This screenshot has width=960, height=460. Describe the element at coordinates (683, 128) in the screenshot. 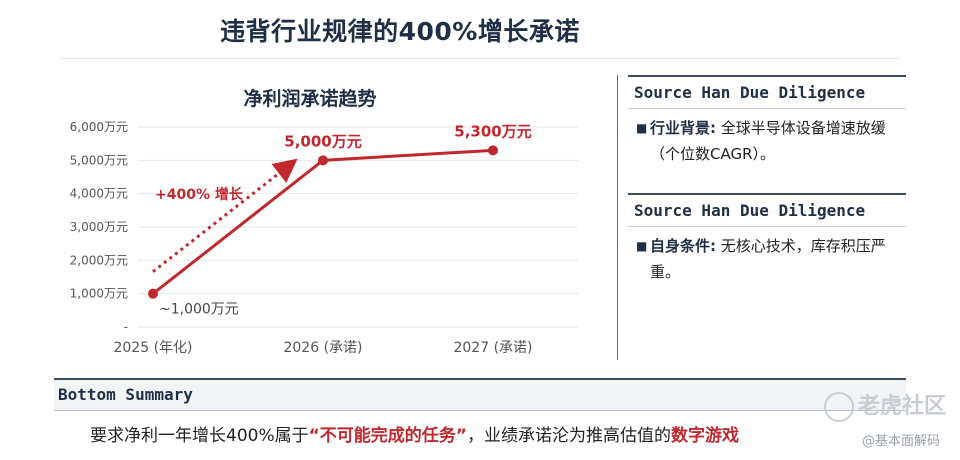

I see `bullet-label: 行业背景:` at that location.